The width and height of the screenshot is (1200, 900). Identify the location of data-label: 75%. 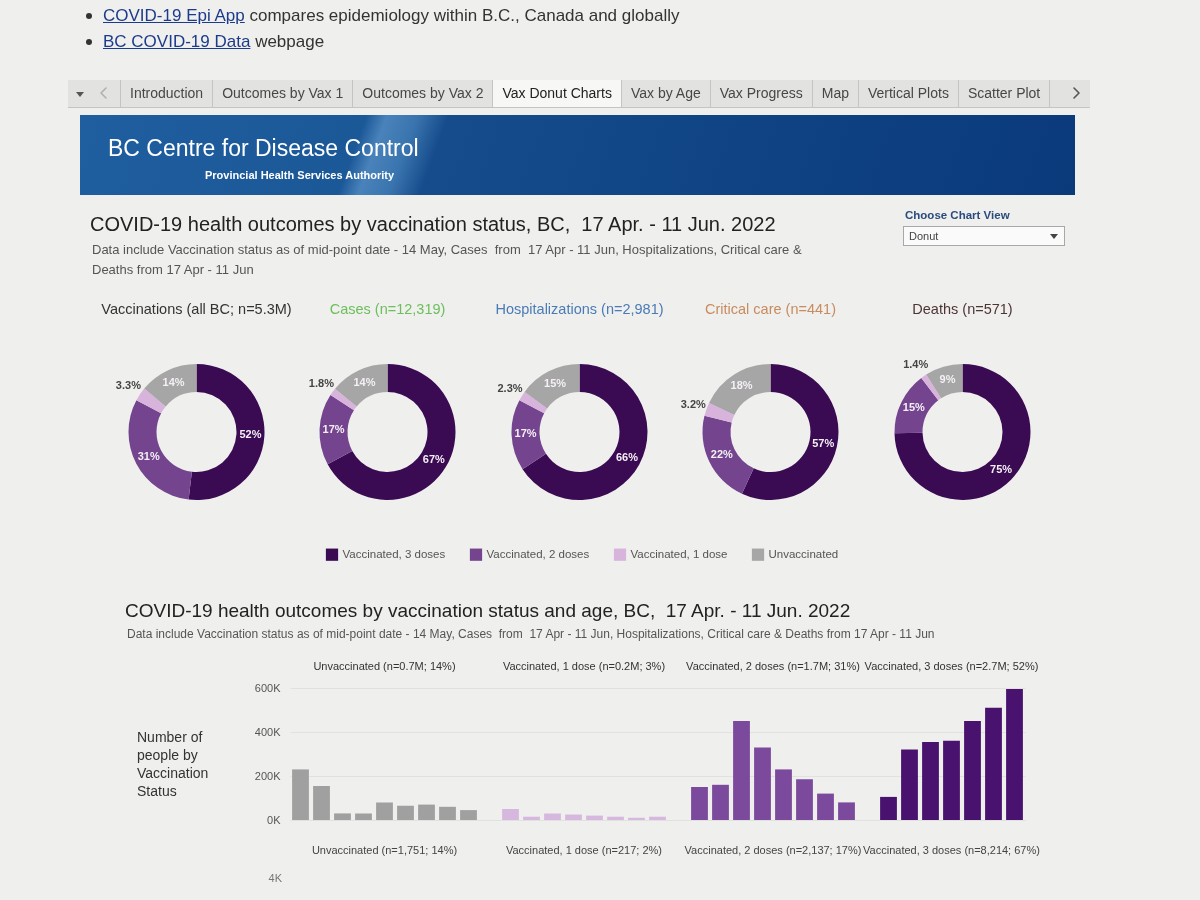
(1000, 468).